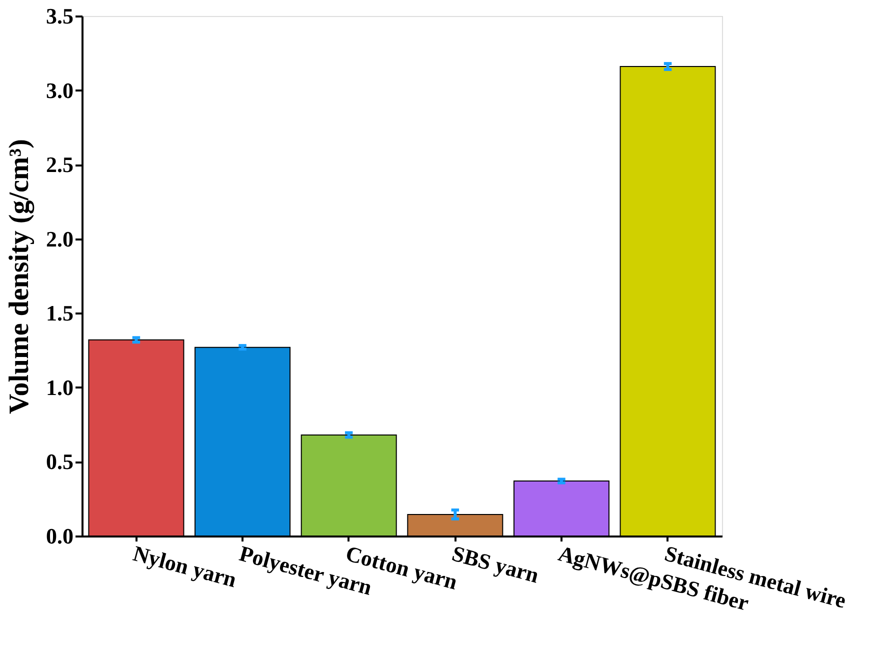  I want to click on y-tick-label: 0.0, so click(60, 536).